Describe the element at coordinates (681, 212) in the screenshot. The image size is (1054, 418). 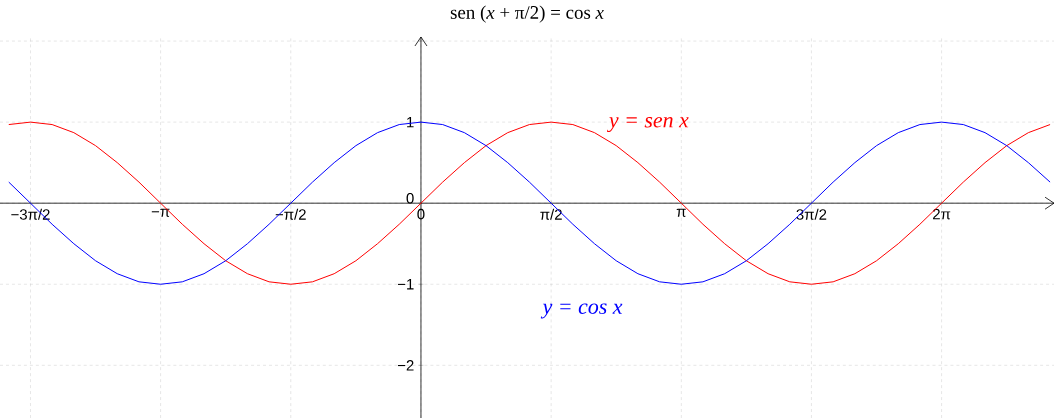
I see `x-tick-label: π` at that location.